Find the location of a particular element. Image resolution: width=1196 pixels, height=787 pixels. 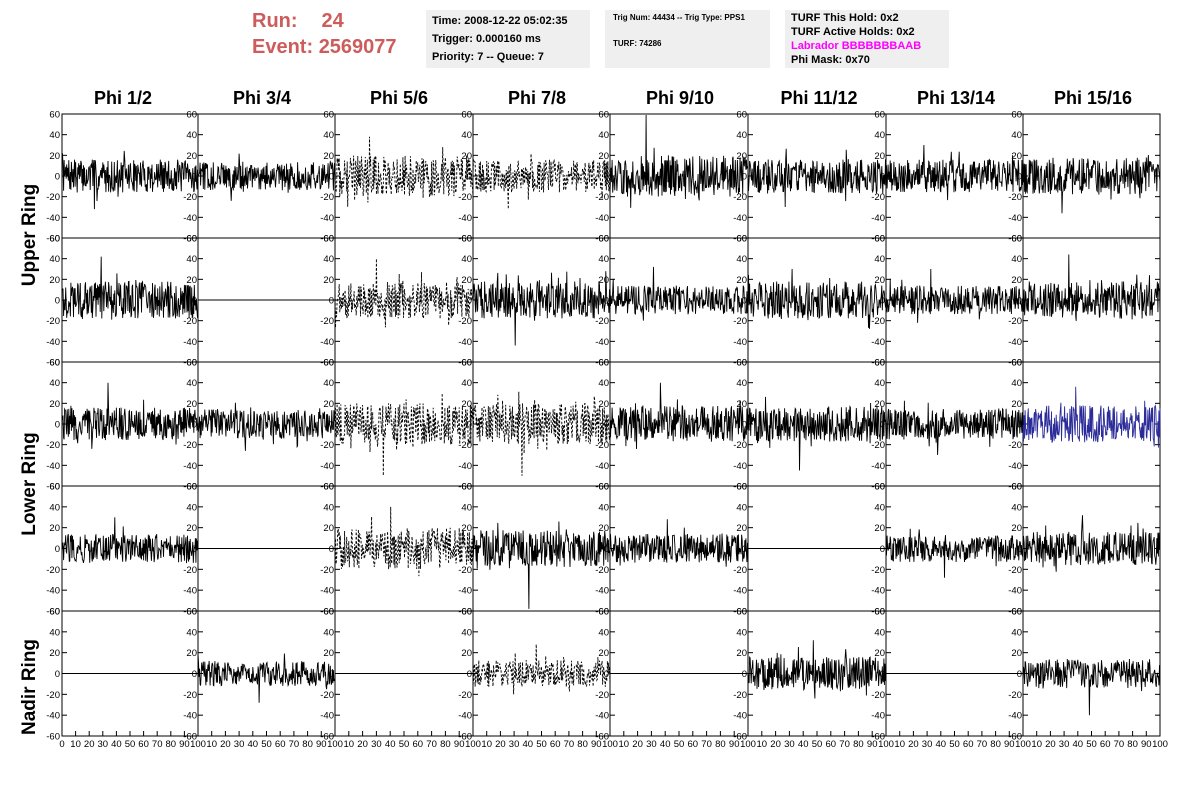

waveform-r3c7 is located at coordinates (1091, 543).